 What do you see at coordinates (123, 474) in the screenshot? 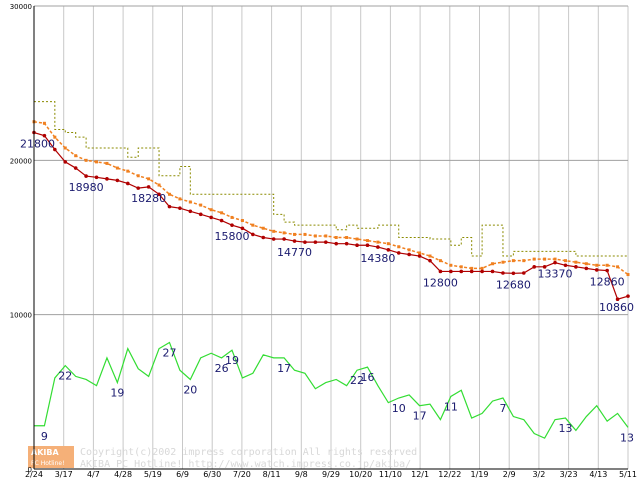
I see `x-tick-label: 4/28` at bounding box center [123, 474].